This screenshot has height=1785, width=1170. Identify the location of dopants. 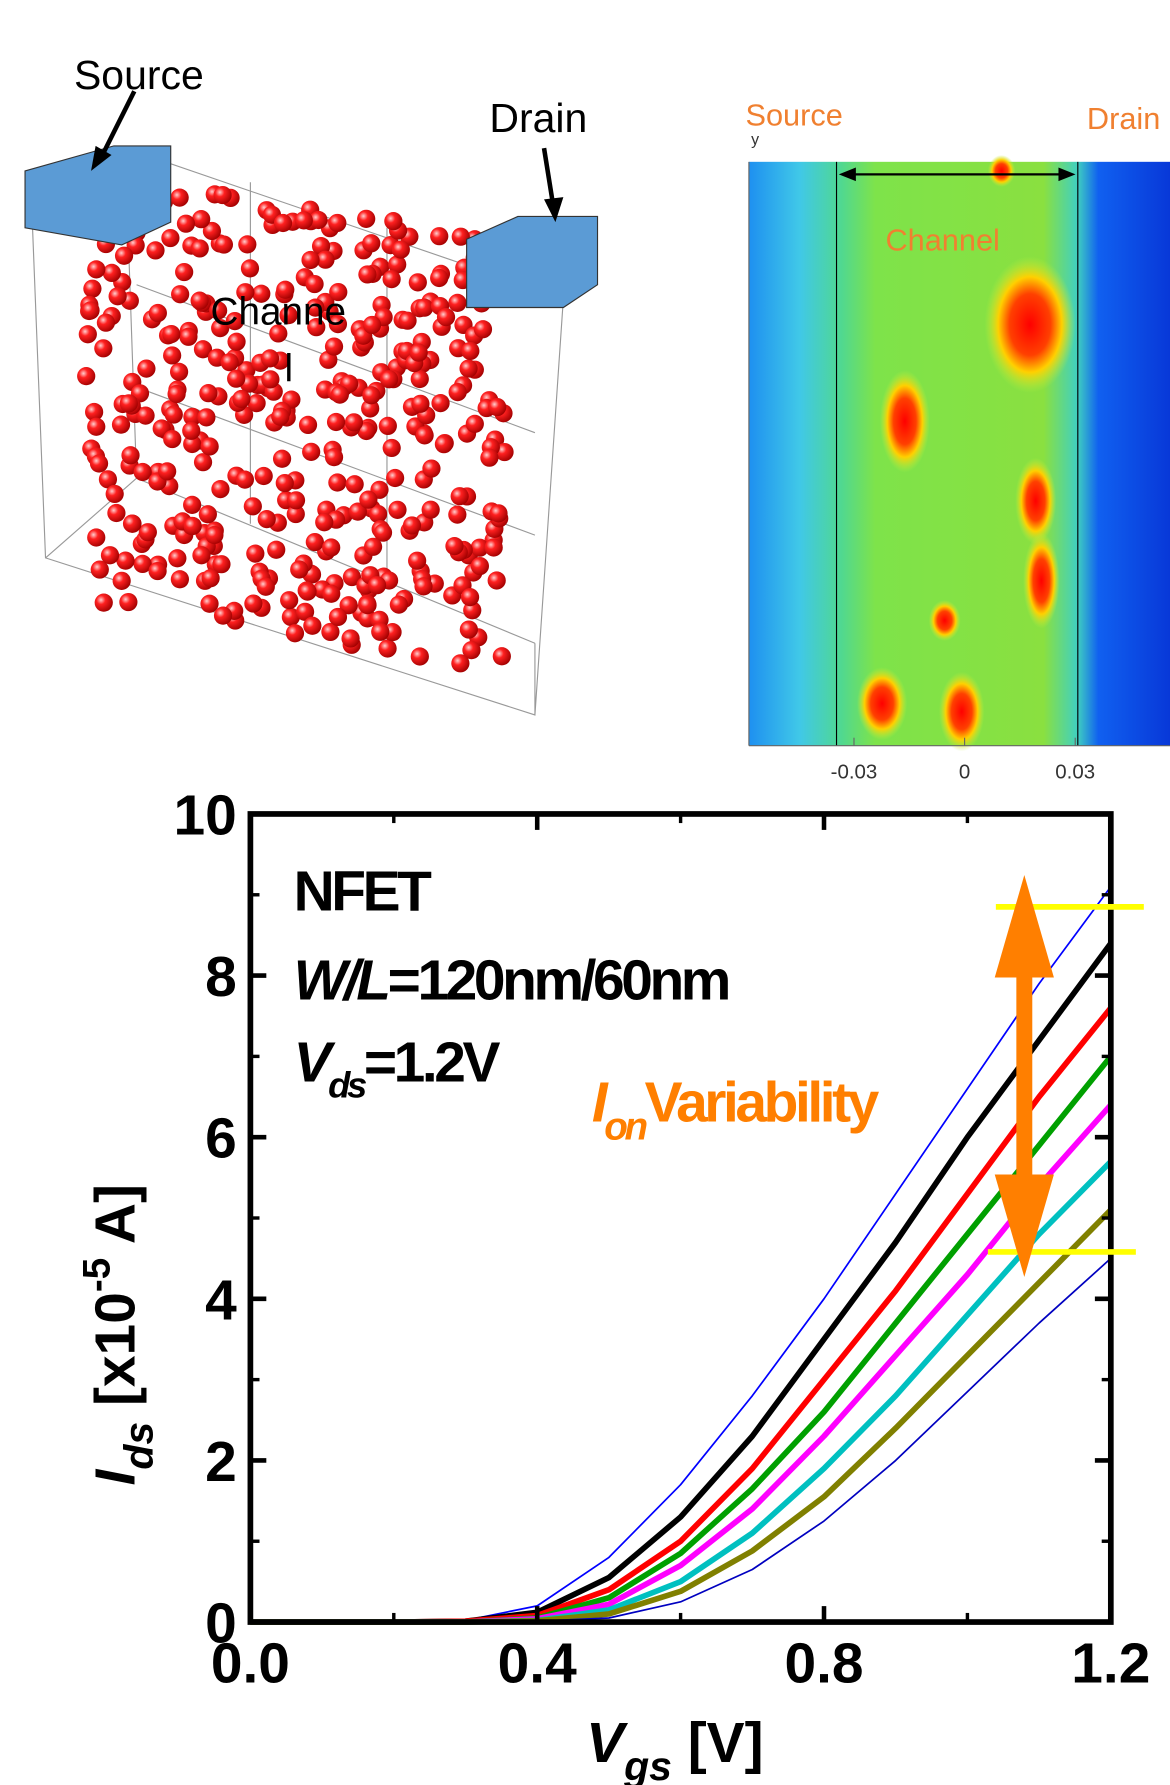
(295, 424).